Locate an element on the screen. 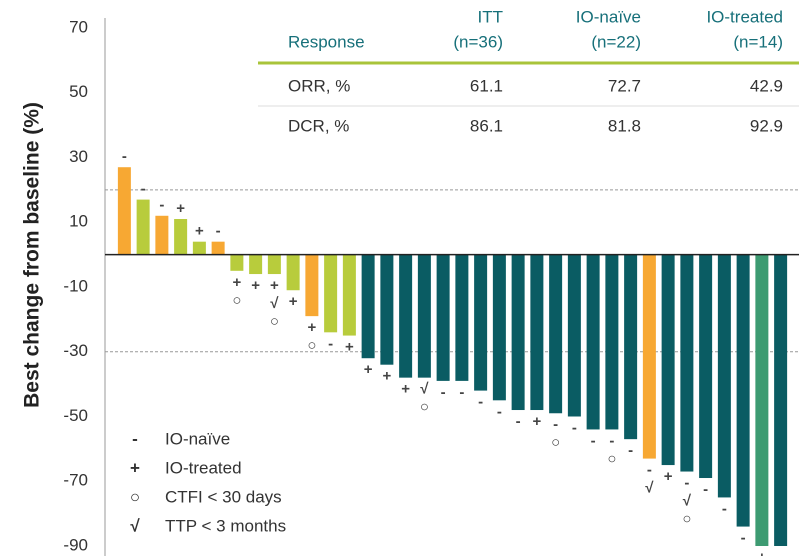 The height and width of the screenshot is (556, 799). table-header: (n=22) is located at coordinates (616, 41).